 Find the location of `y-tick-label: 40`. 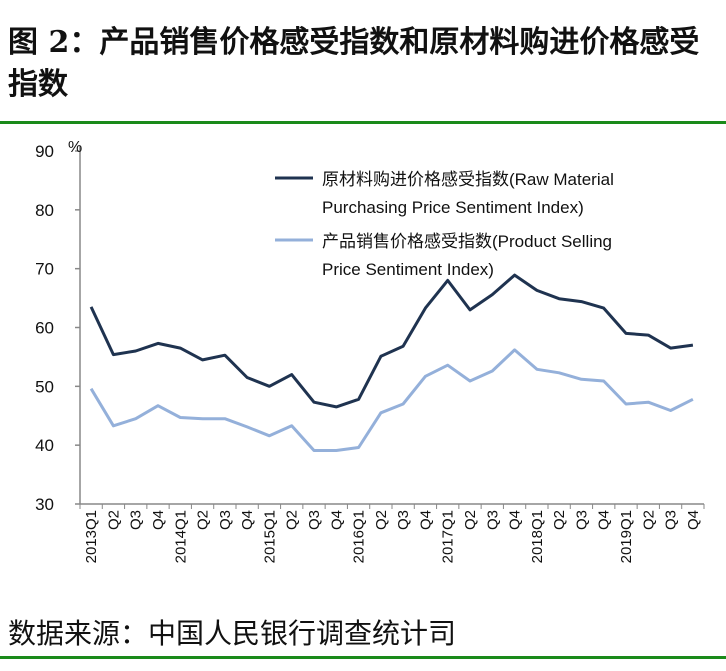

y-tick-label: 40 is located at coordinates (44, 445).